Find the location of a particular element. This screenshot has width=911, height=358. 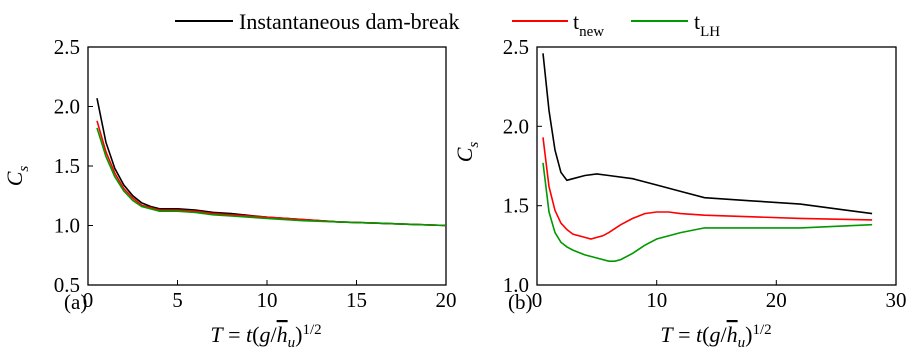

panel-b-series-tnew is located at coordinates (707, 188).